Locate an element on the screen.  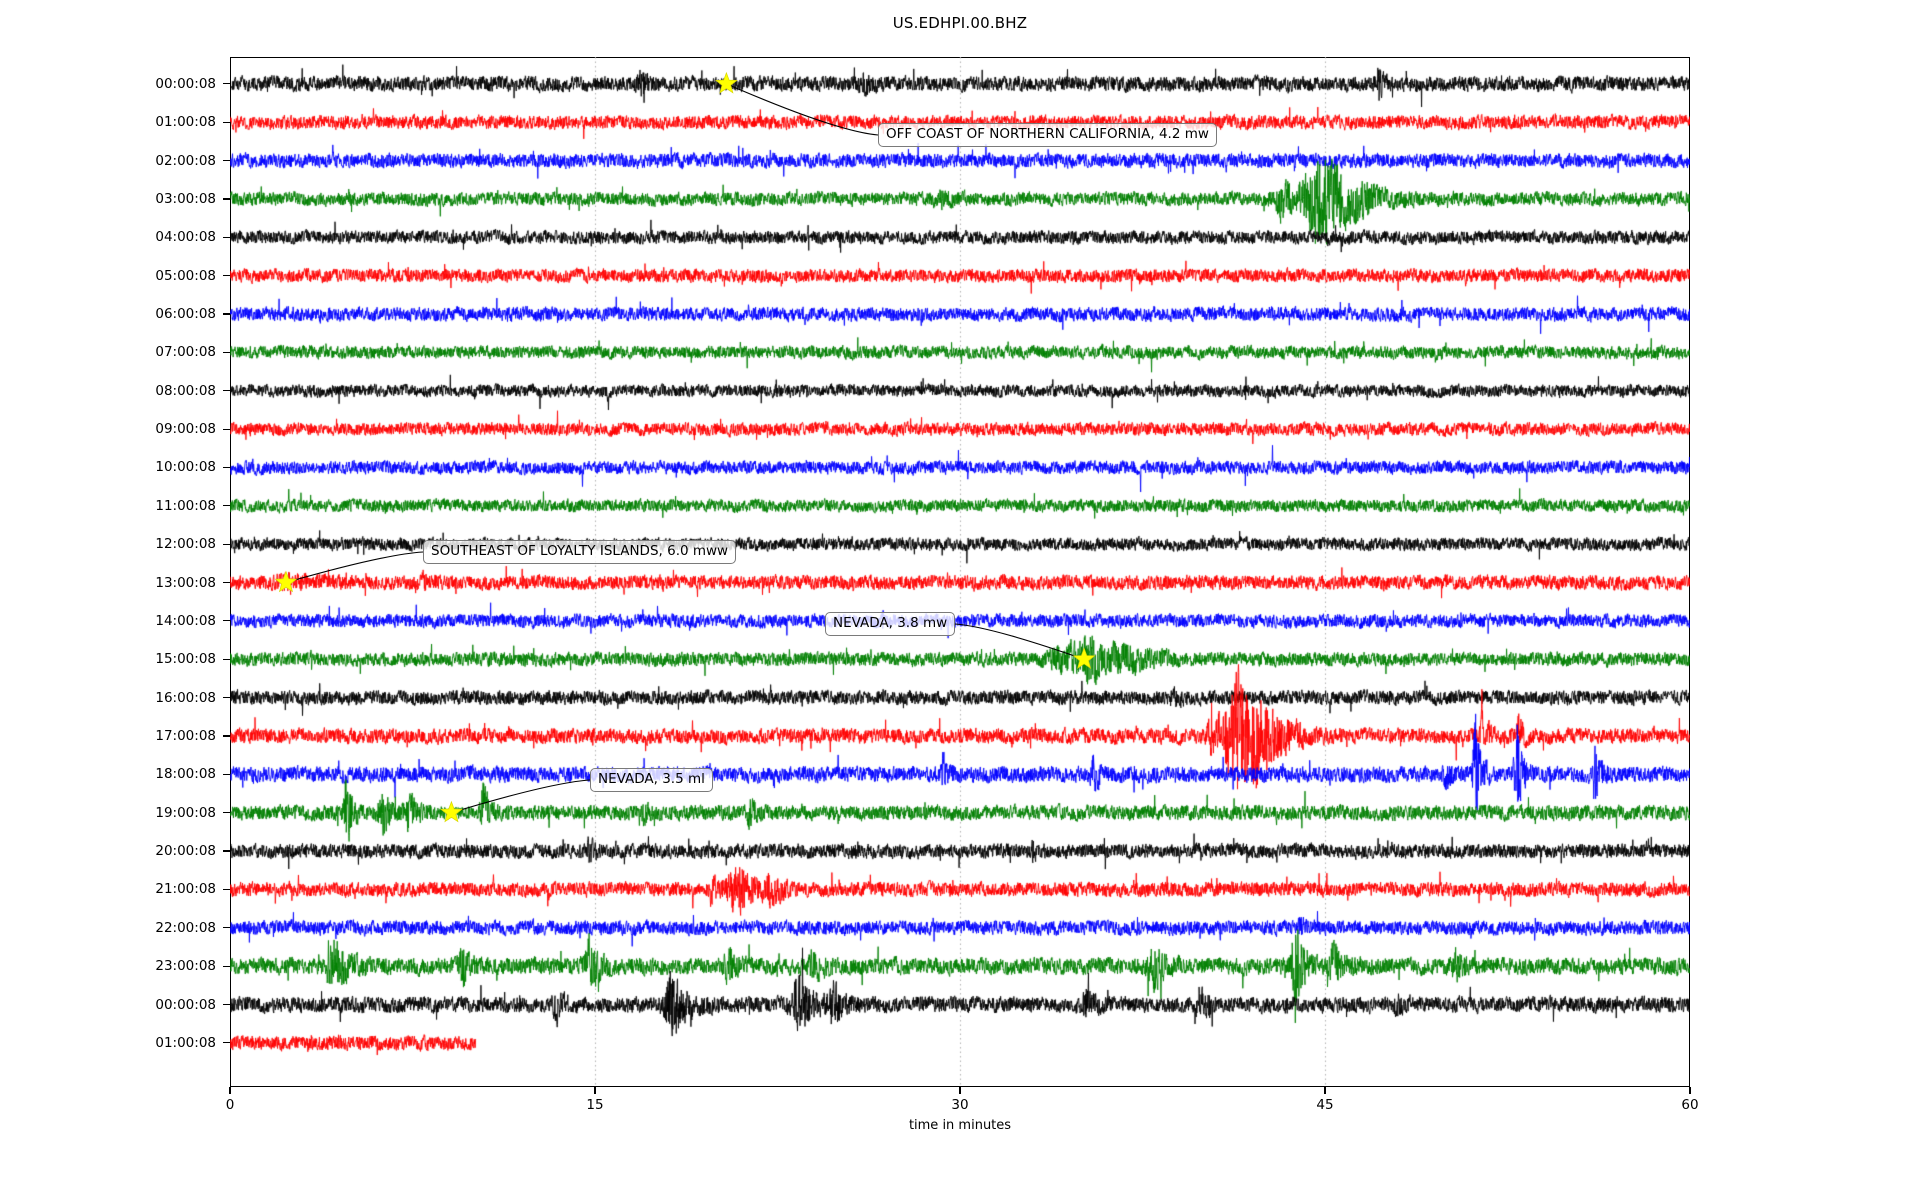
x-axis-tick-label: 15 is located at coordinates (595, 1105).